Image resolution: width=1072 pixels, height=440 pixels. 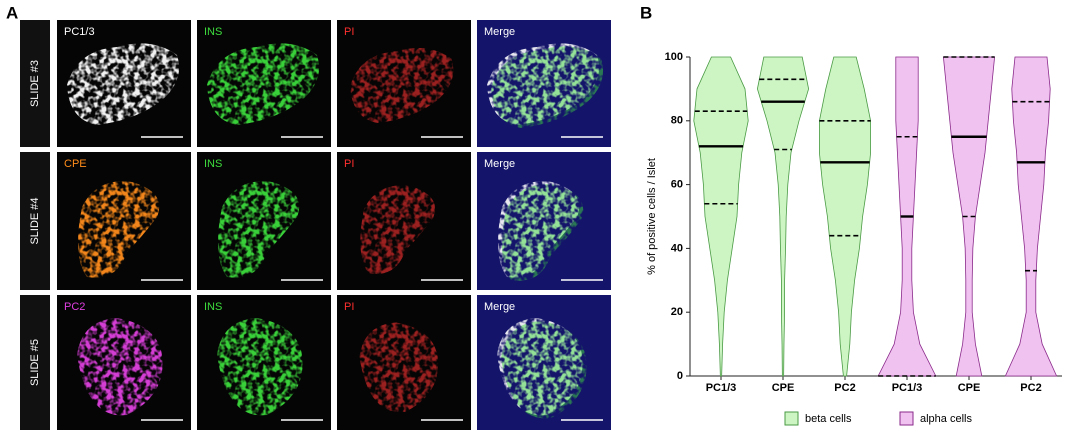 I want to click on channel-label: PC1/3, so click(x=79, y=32).